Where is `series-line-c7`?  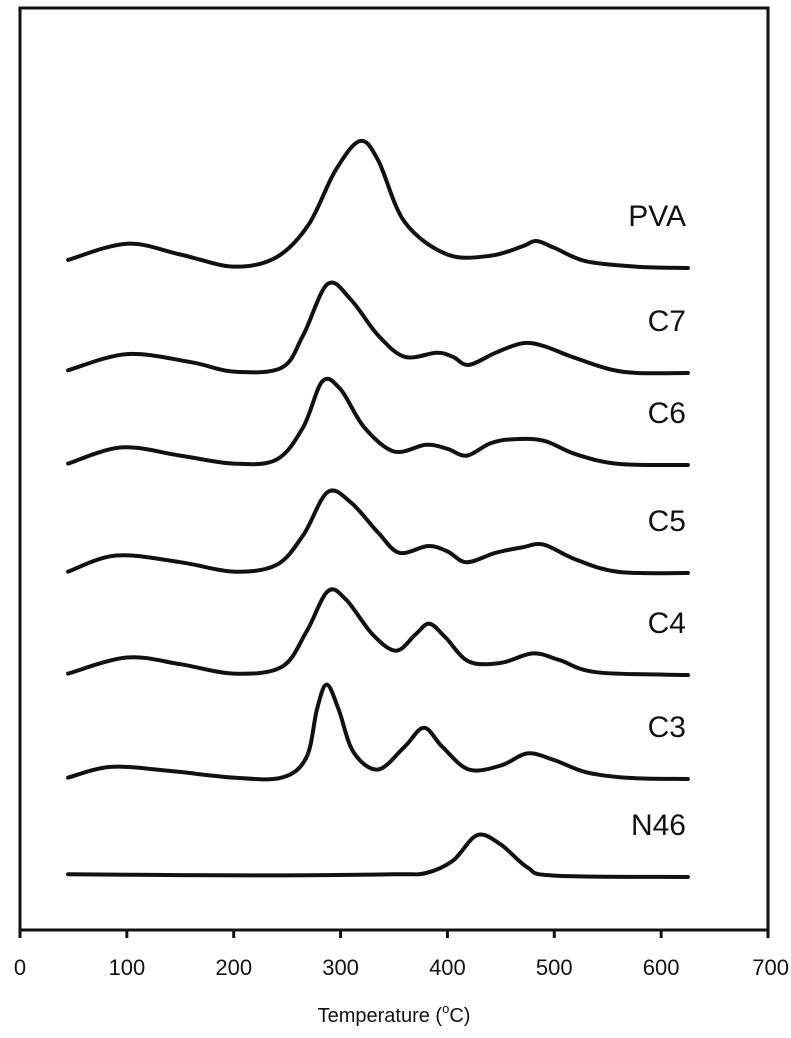
series-line-c7 is located at coordinates (378, 328).